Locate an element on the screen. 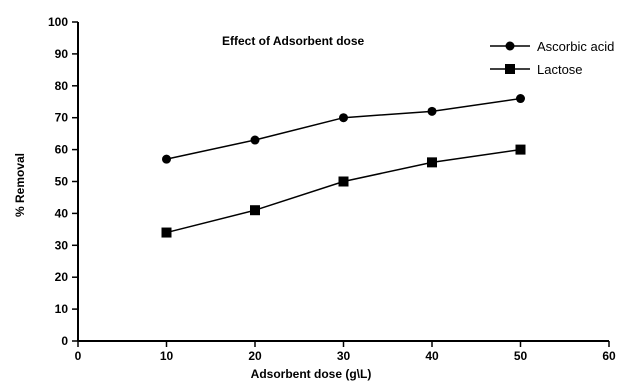  y-tick-label: 70 is located at coordinates (62, 118).